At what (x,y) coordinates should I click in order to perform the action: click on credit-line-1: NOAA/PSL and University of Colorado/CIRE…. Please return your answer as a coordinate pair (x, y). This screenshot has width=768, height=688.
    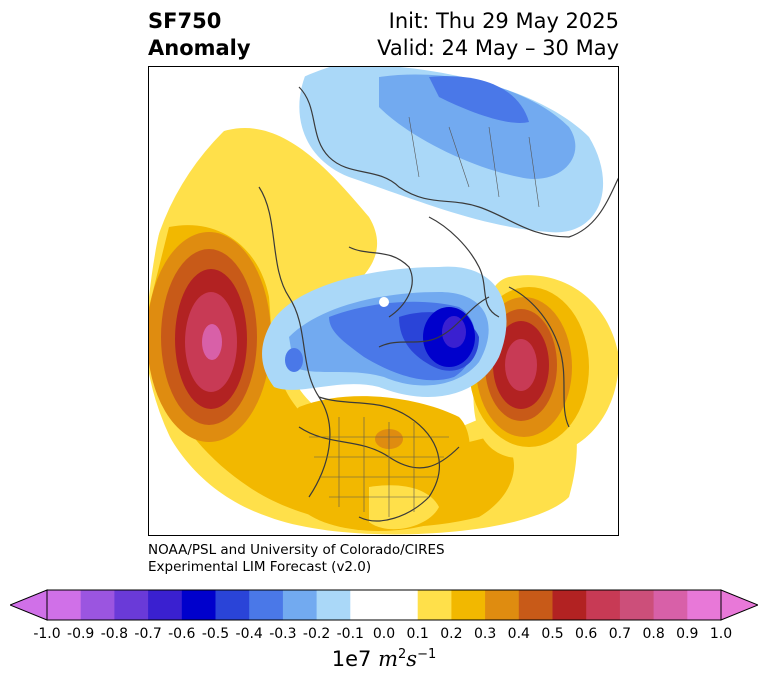
    Looking at the image, I should click on (296, 550).